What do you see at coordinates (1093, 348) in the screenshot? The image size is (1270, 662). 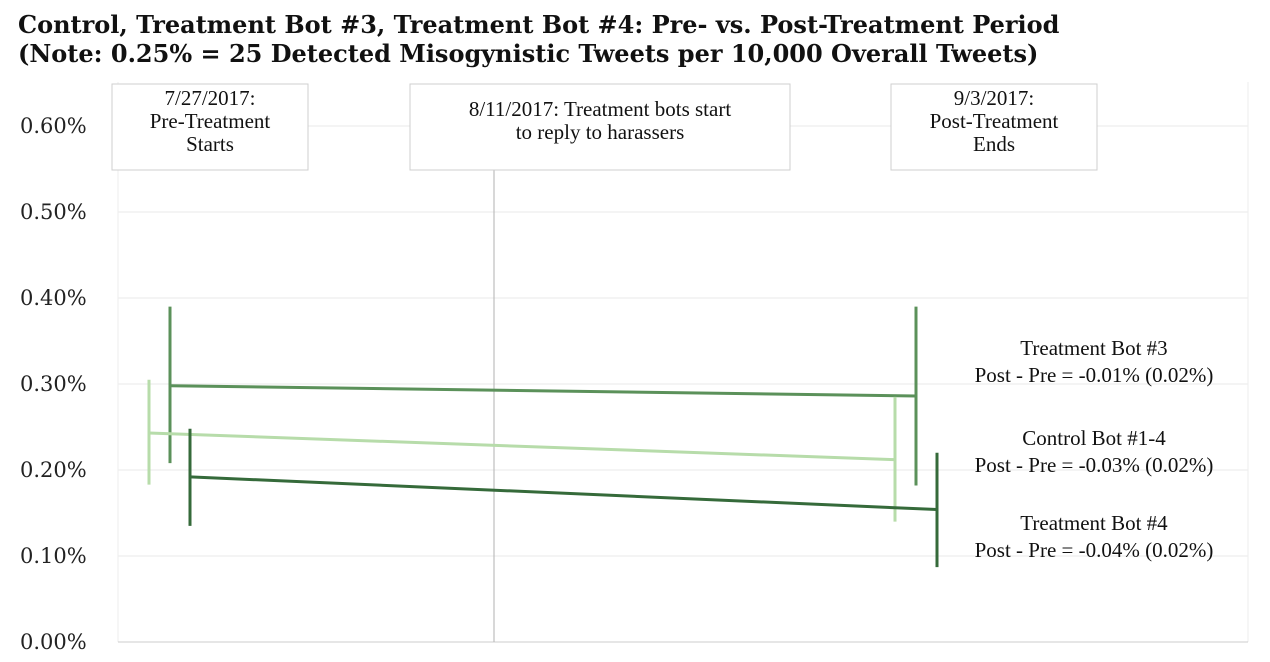 I see `series-label-name: Treatment Bot #3` at bounding box center [1093, 348].